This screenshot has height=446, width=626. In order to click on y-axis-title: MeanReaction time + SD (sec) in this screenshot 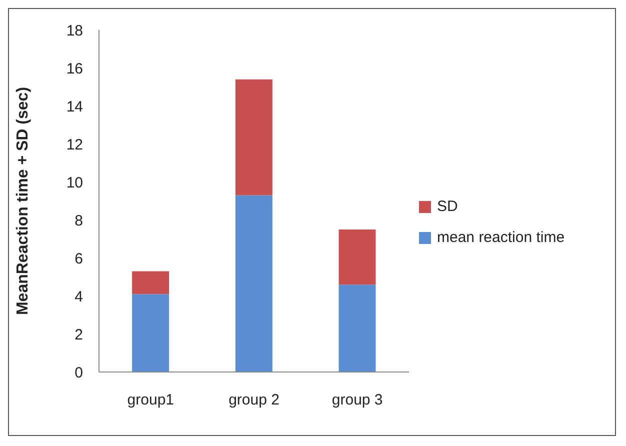, I will do `click(23, 201)`.